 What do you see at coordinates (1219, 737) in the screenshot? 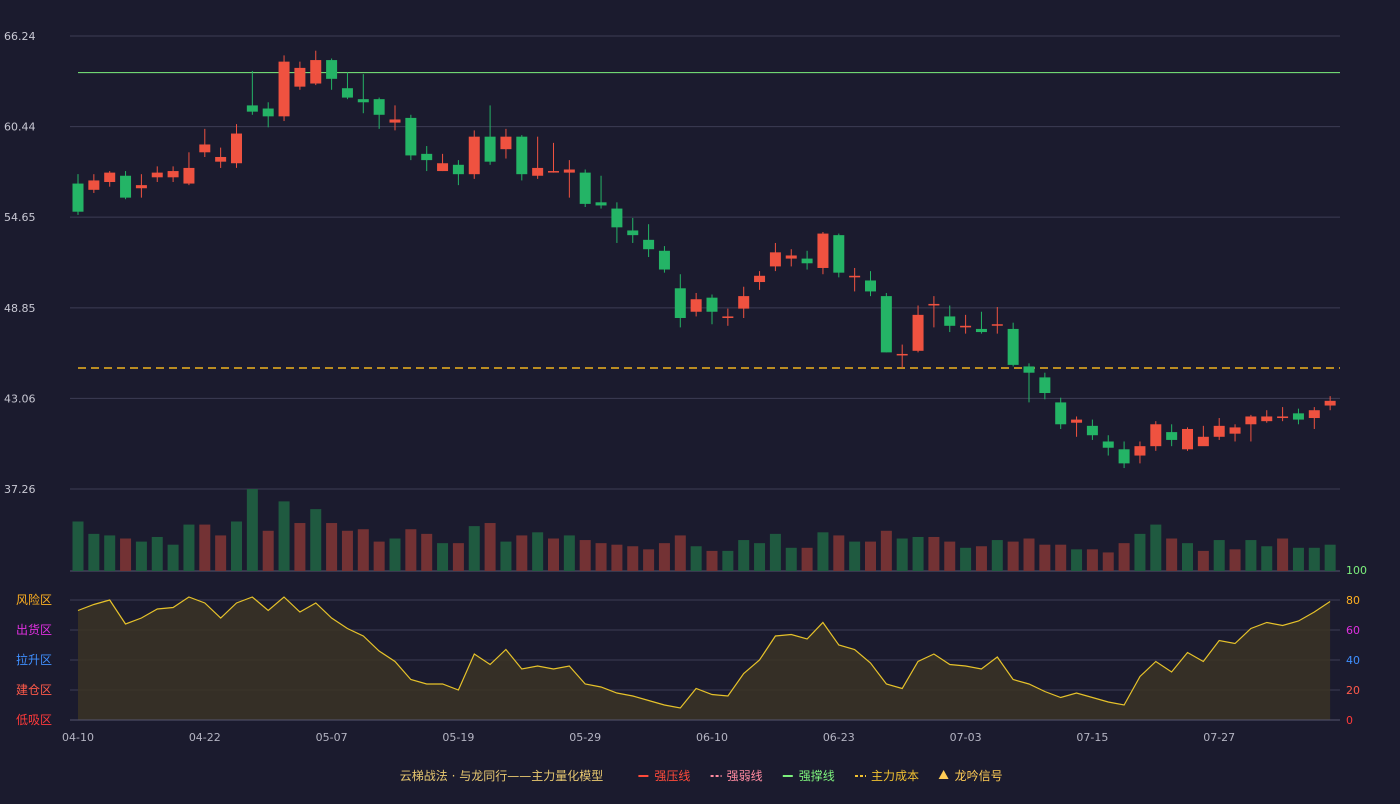
I see `x-tick-label: 07-27` at bounding box center [1219, 737].